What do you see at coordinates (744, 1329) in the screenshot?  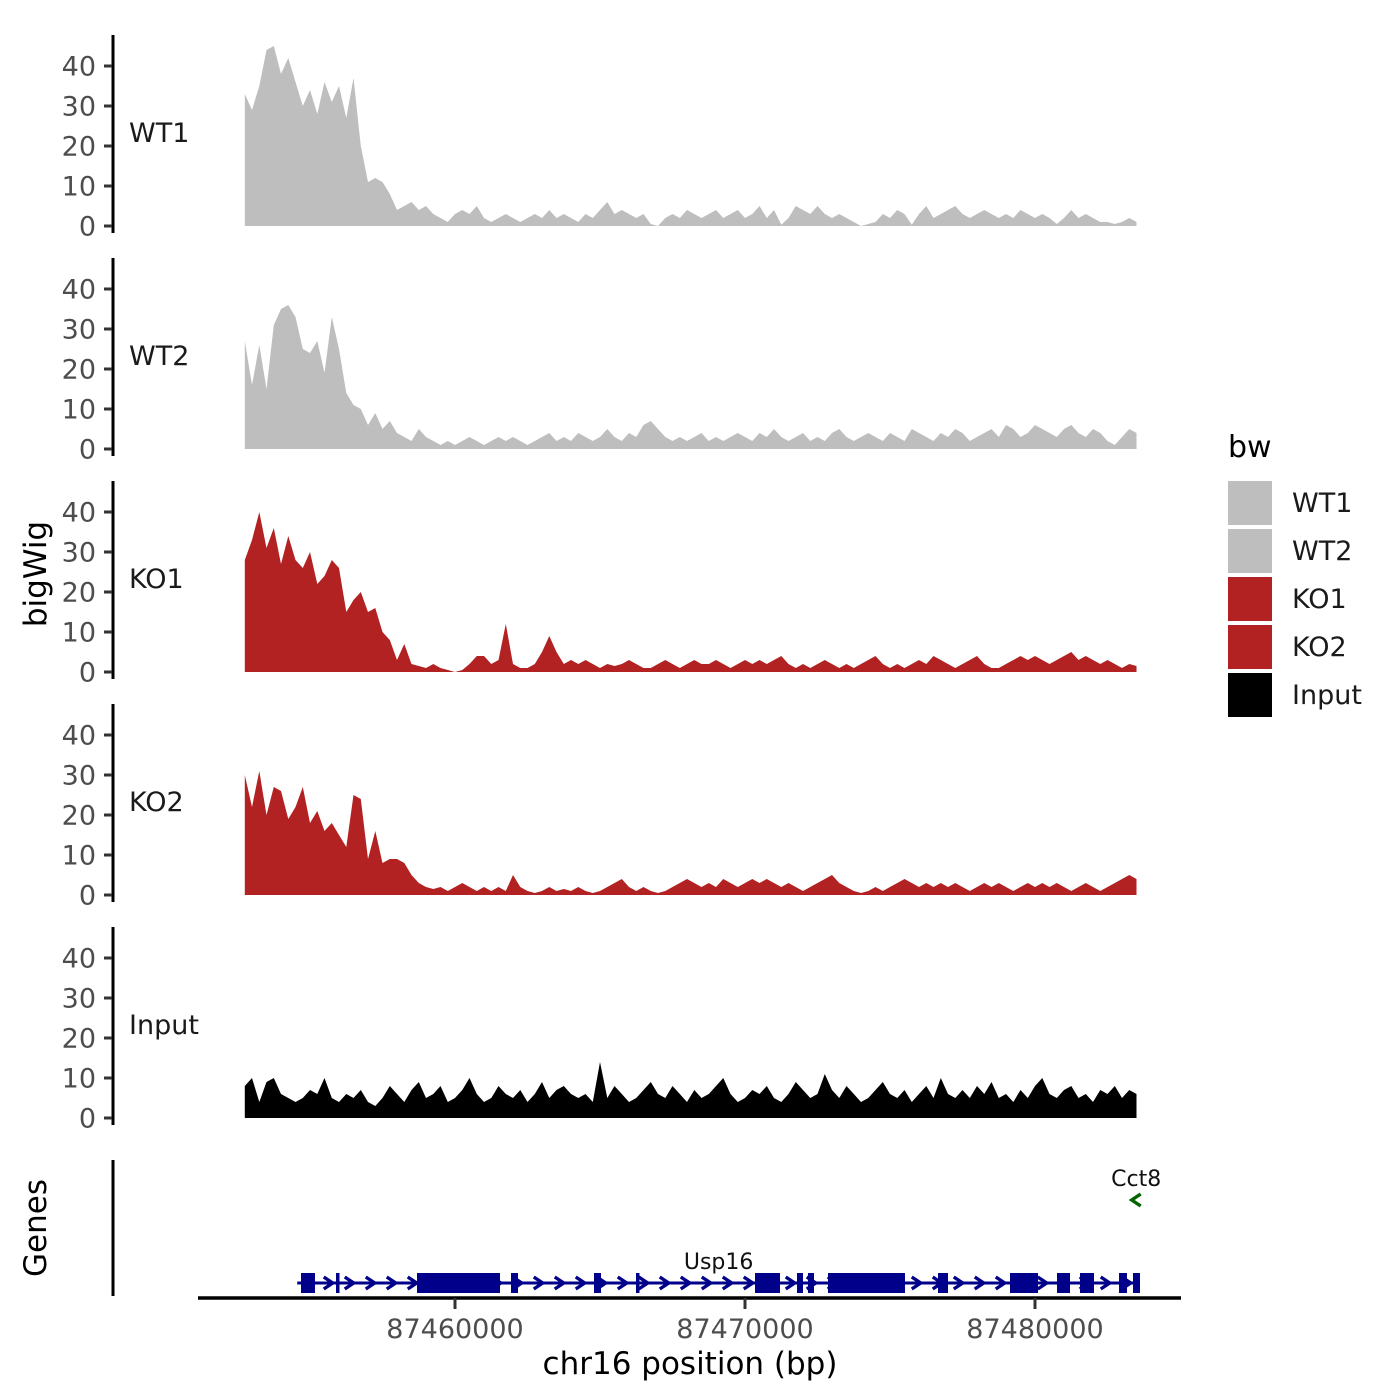 I see `x-tick-label: 87470000` at bounding box center [744, 1329].